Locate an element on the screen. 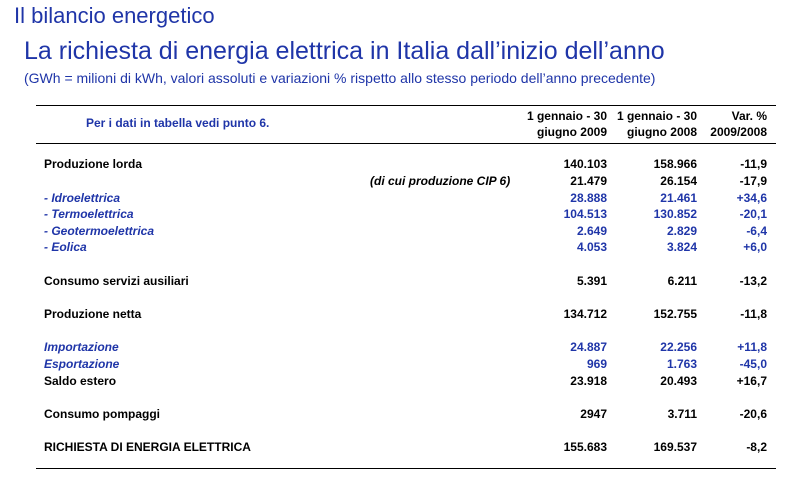 The width and height of the screenshot is (803, 477). row-label: Consumo servizi ausiliari is located at coordinates (116, 281).